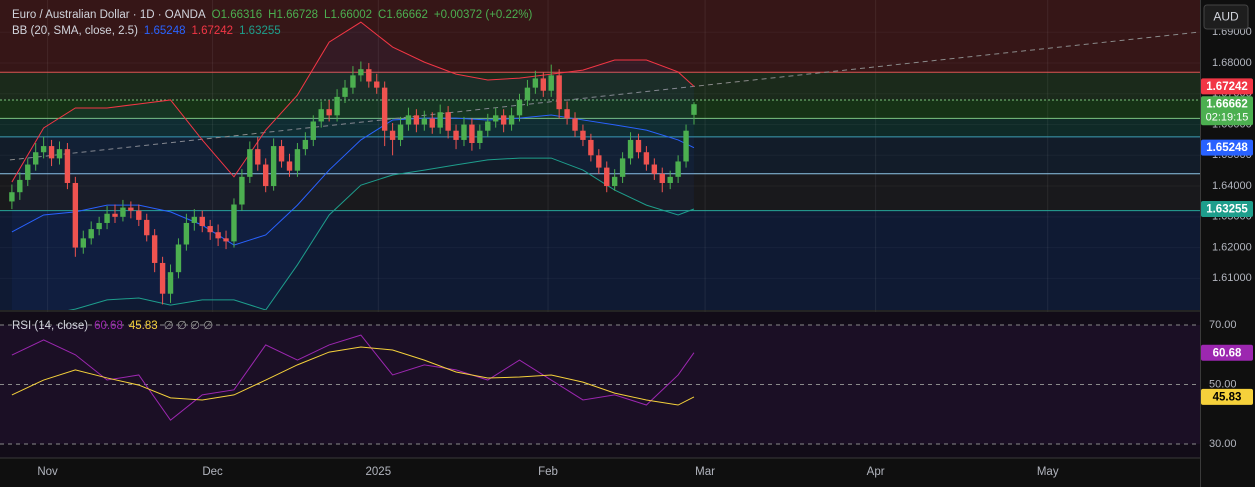 The height and width of the screenshot is (487, 1255). Describe the element at coordinates (876, 472) in the screenshot. I see `x-tick-label: Apr` at that location.